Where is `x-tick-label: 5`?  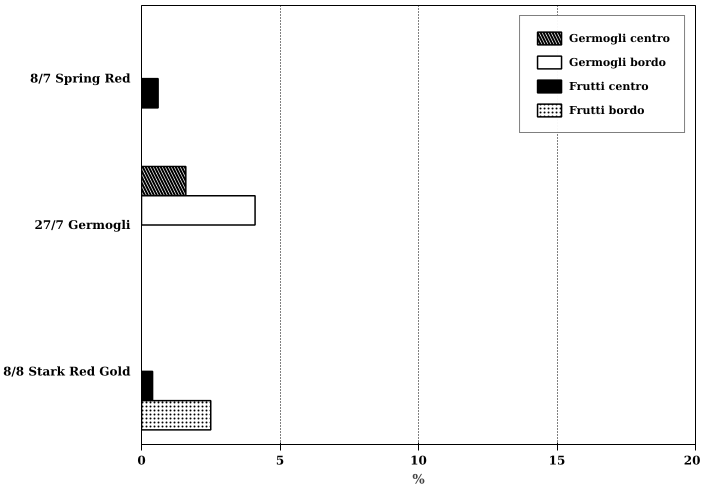 x-tick-label: 5 is located at coordinates (280, 461).